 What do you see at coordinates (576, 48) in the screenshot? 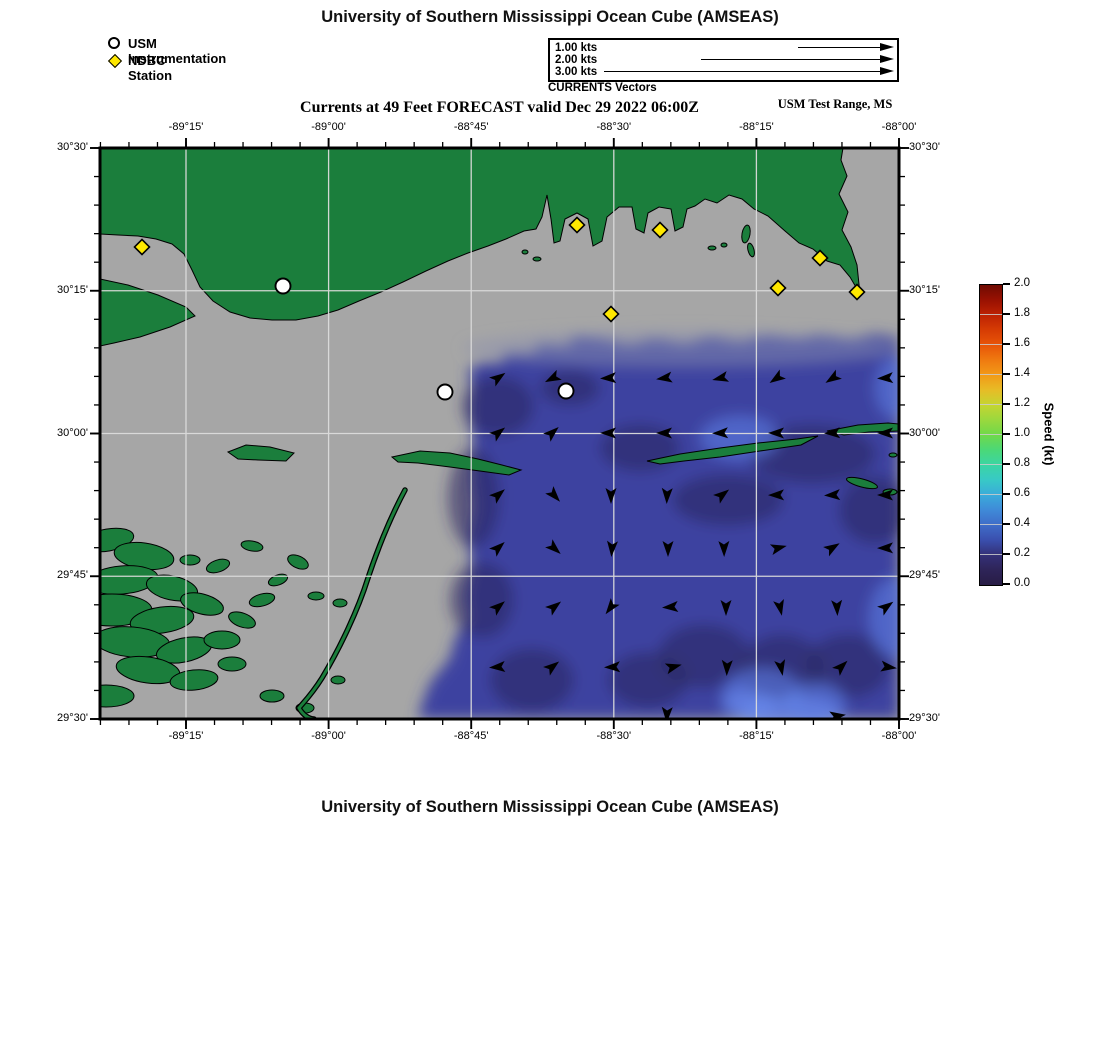
I see `vector-scale-1kt: 1.00 kts` at bounding box center [576, 48].